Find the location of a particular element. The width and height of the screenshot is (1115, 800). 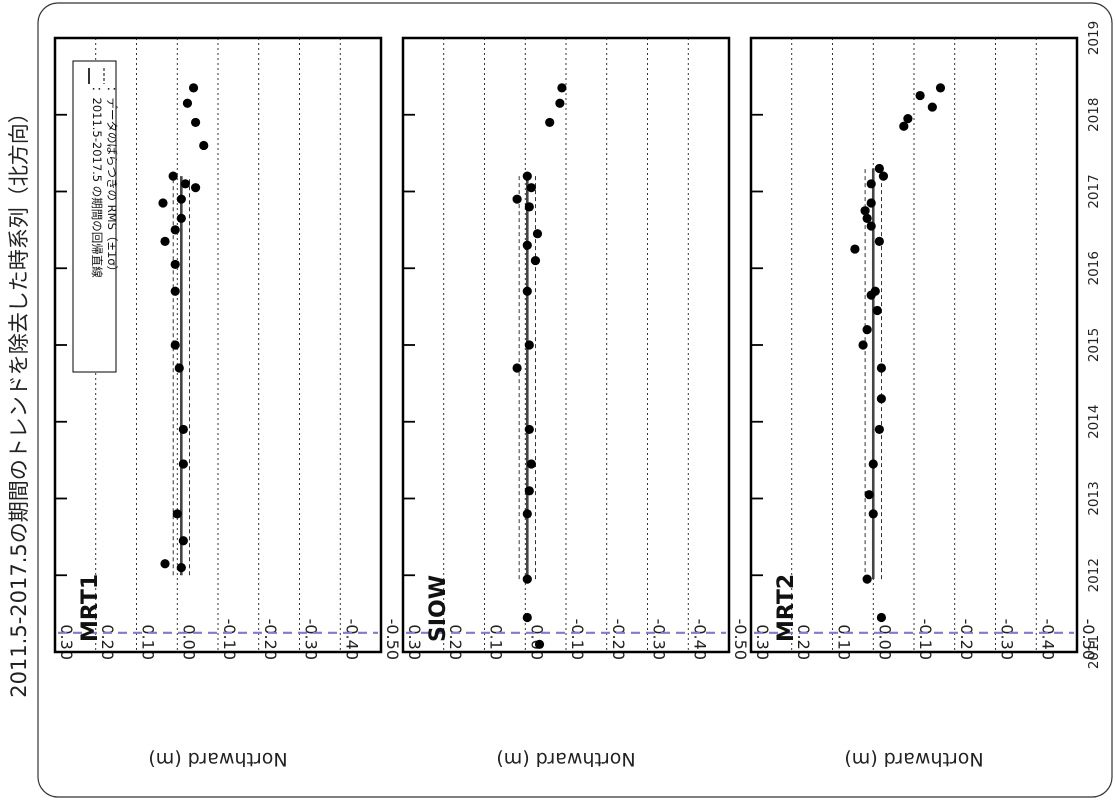

year-tick-label: 2012 is located at coordinates (1094, 575).